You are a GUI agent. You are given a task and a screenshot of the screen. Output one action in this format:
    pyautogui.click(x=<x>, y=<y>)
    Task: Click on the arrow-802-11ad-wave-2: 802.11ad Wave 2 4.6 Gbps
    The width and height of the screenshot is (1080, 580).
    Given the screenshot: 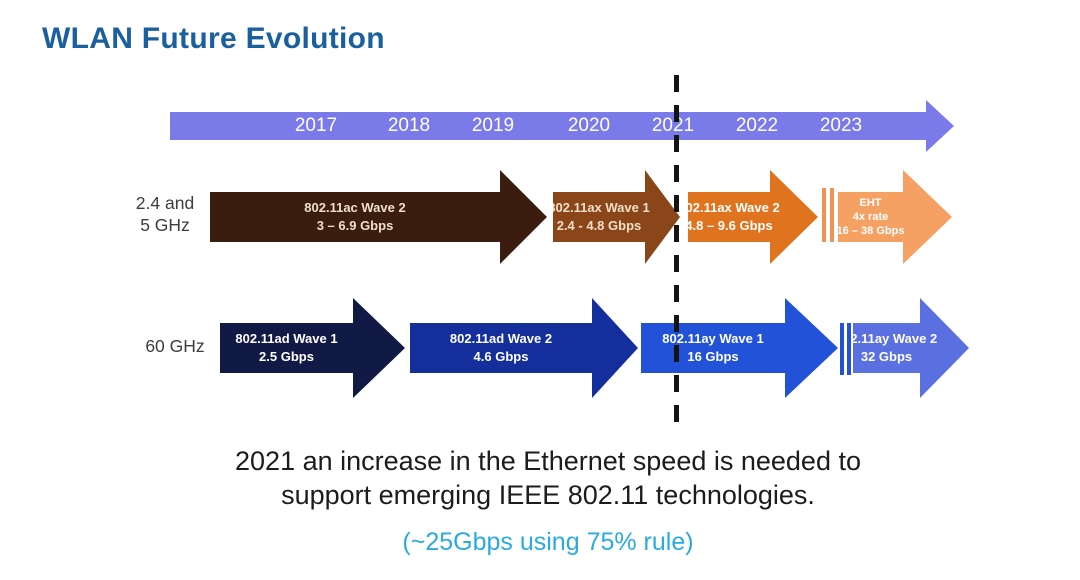 What is the action you would take?
    pyautogui.click(x=524, y=348)
    